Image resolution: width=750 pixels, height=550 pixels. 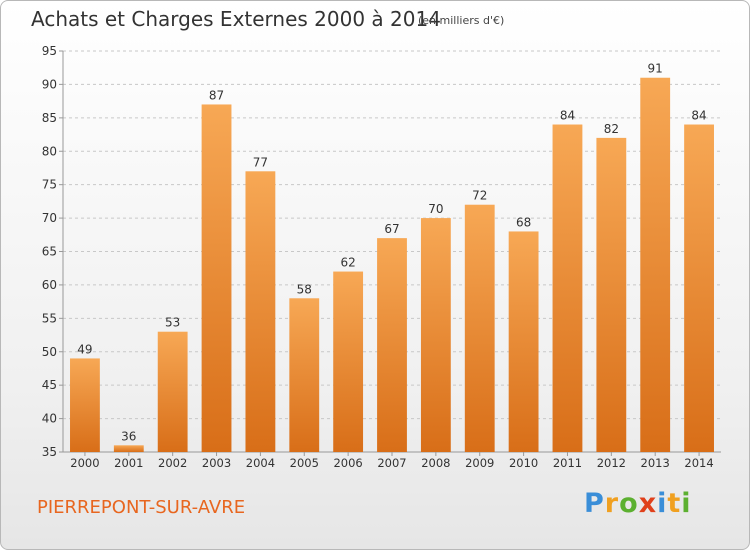 I want to click on bar-2011, so click(x=567, y=288).